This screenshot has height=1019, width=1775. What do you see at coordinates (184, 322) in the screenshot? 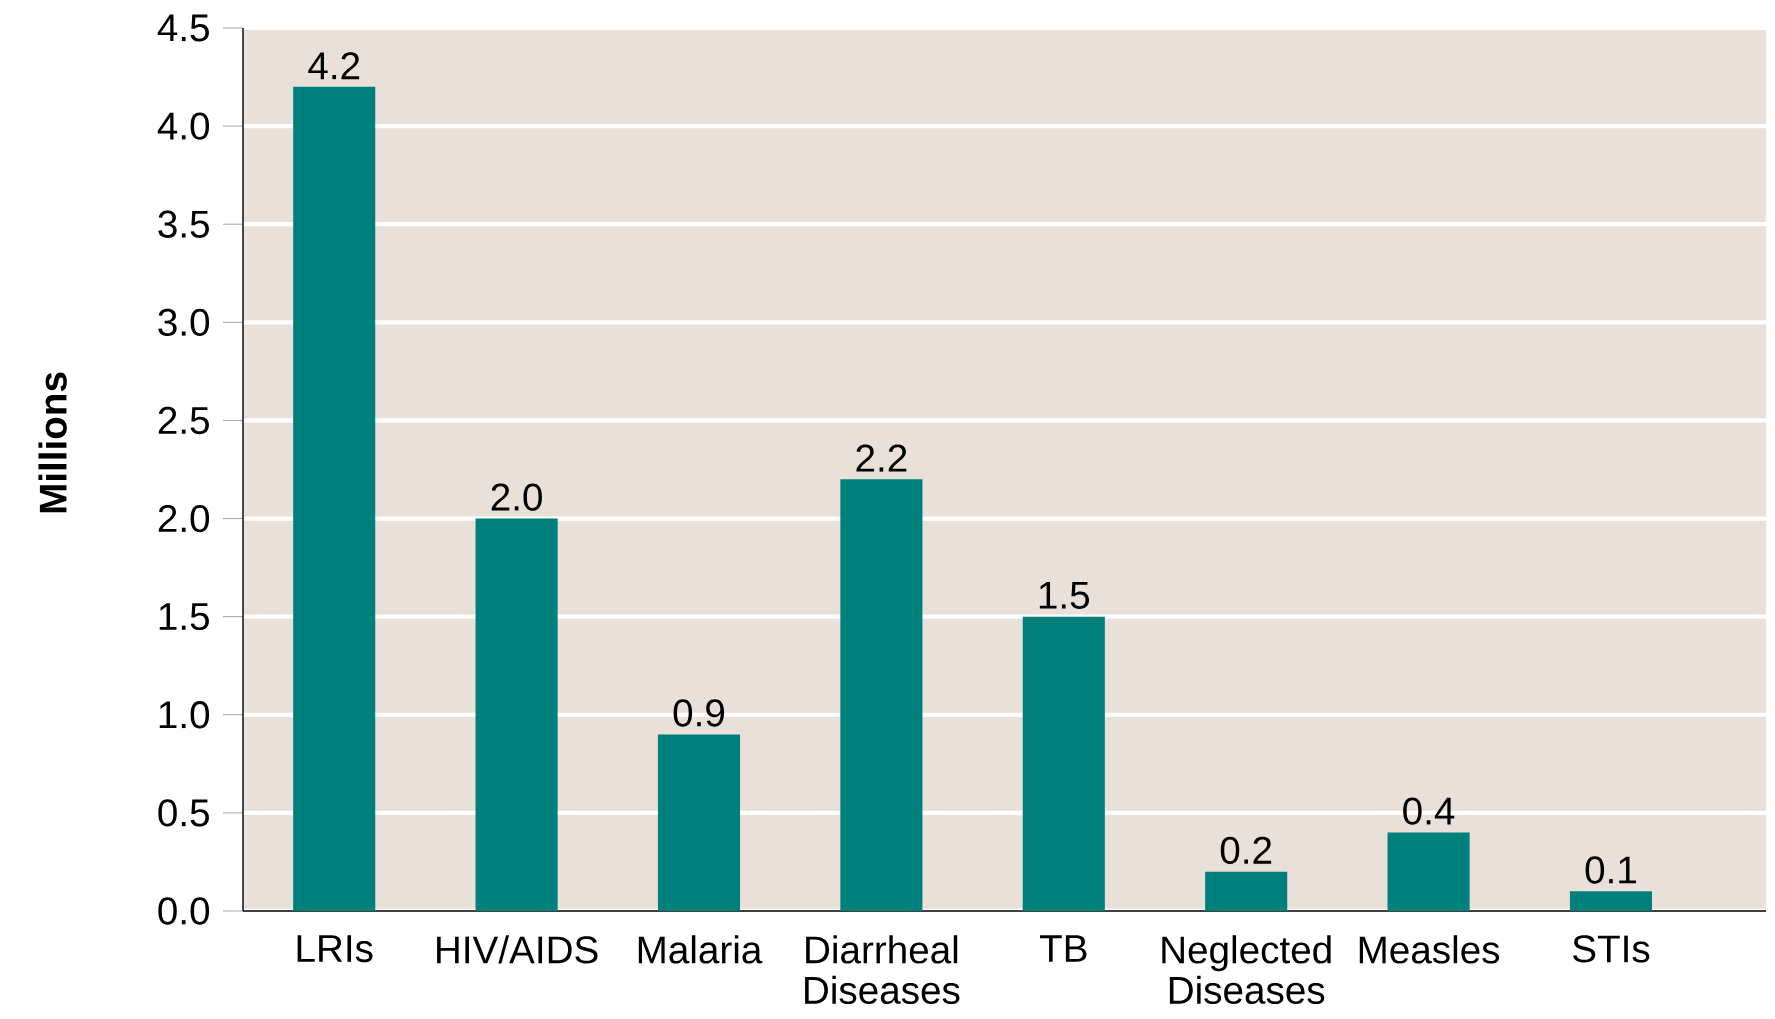
I see `y-tick-label: 3.0` at bounding box center [184, 322].